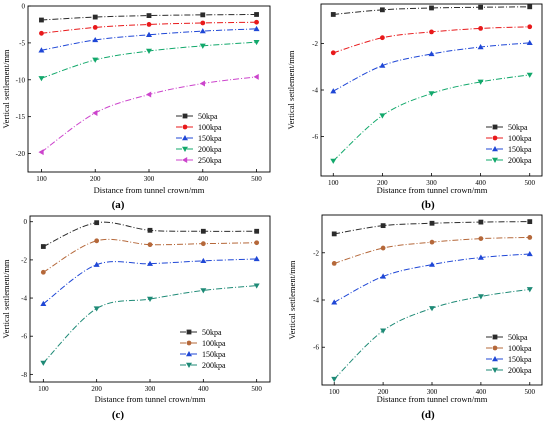 The image size is (550, 424). I want to click on panel-b-xtick-label: 400, so click(480, 183).